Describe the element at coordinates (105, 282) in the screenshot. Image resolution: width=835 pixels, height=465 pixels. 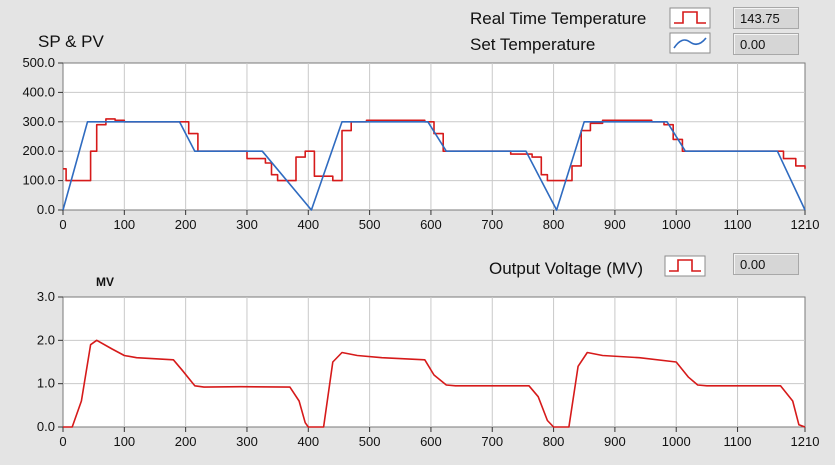
I see `chart-title-mv: MV` at that location.